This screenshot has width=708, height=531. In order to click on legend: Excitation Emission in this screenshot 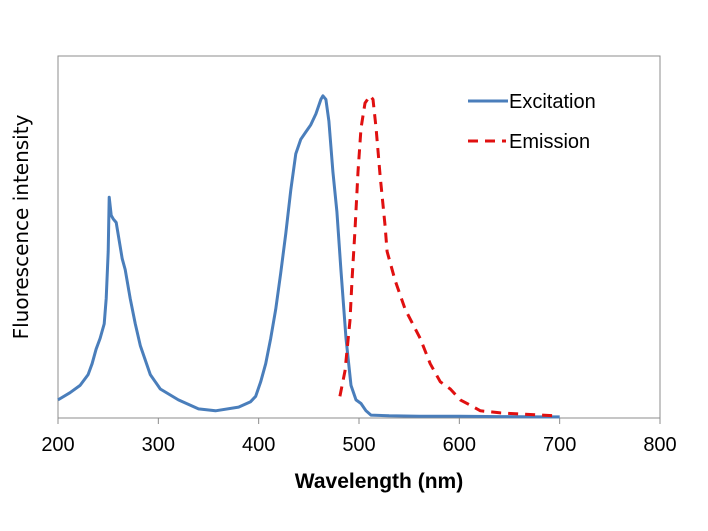, I will do `click(532, 122)`.